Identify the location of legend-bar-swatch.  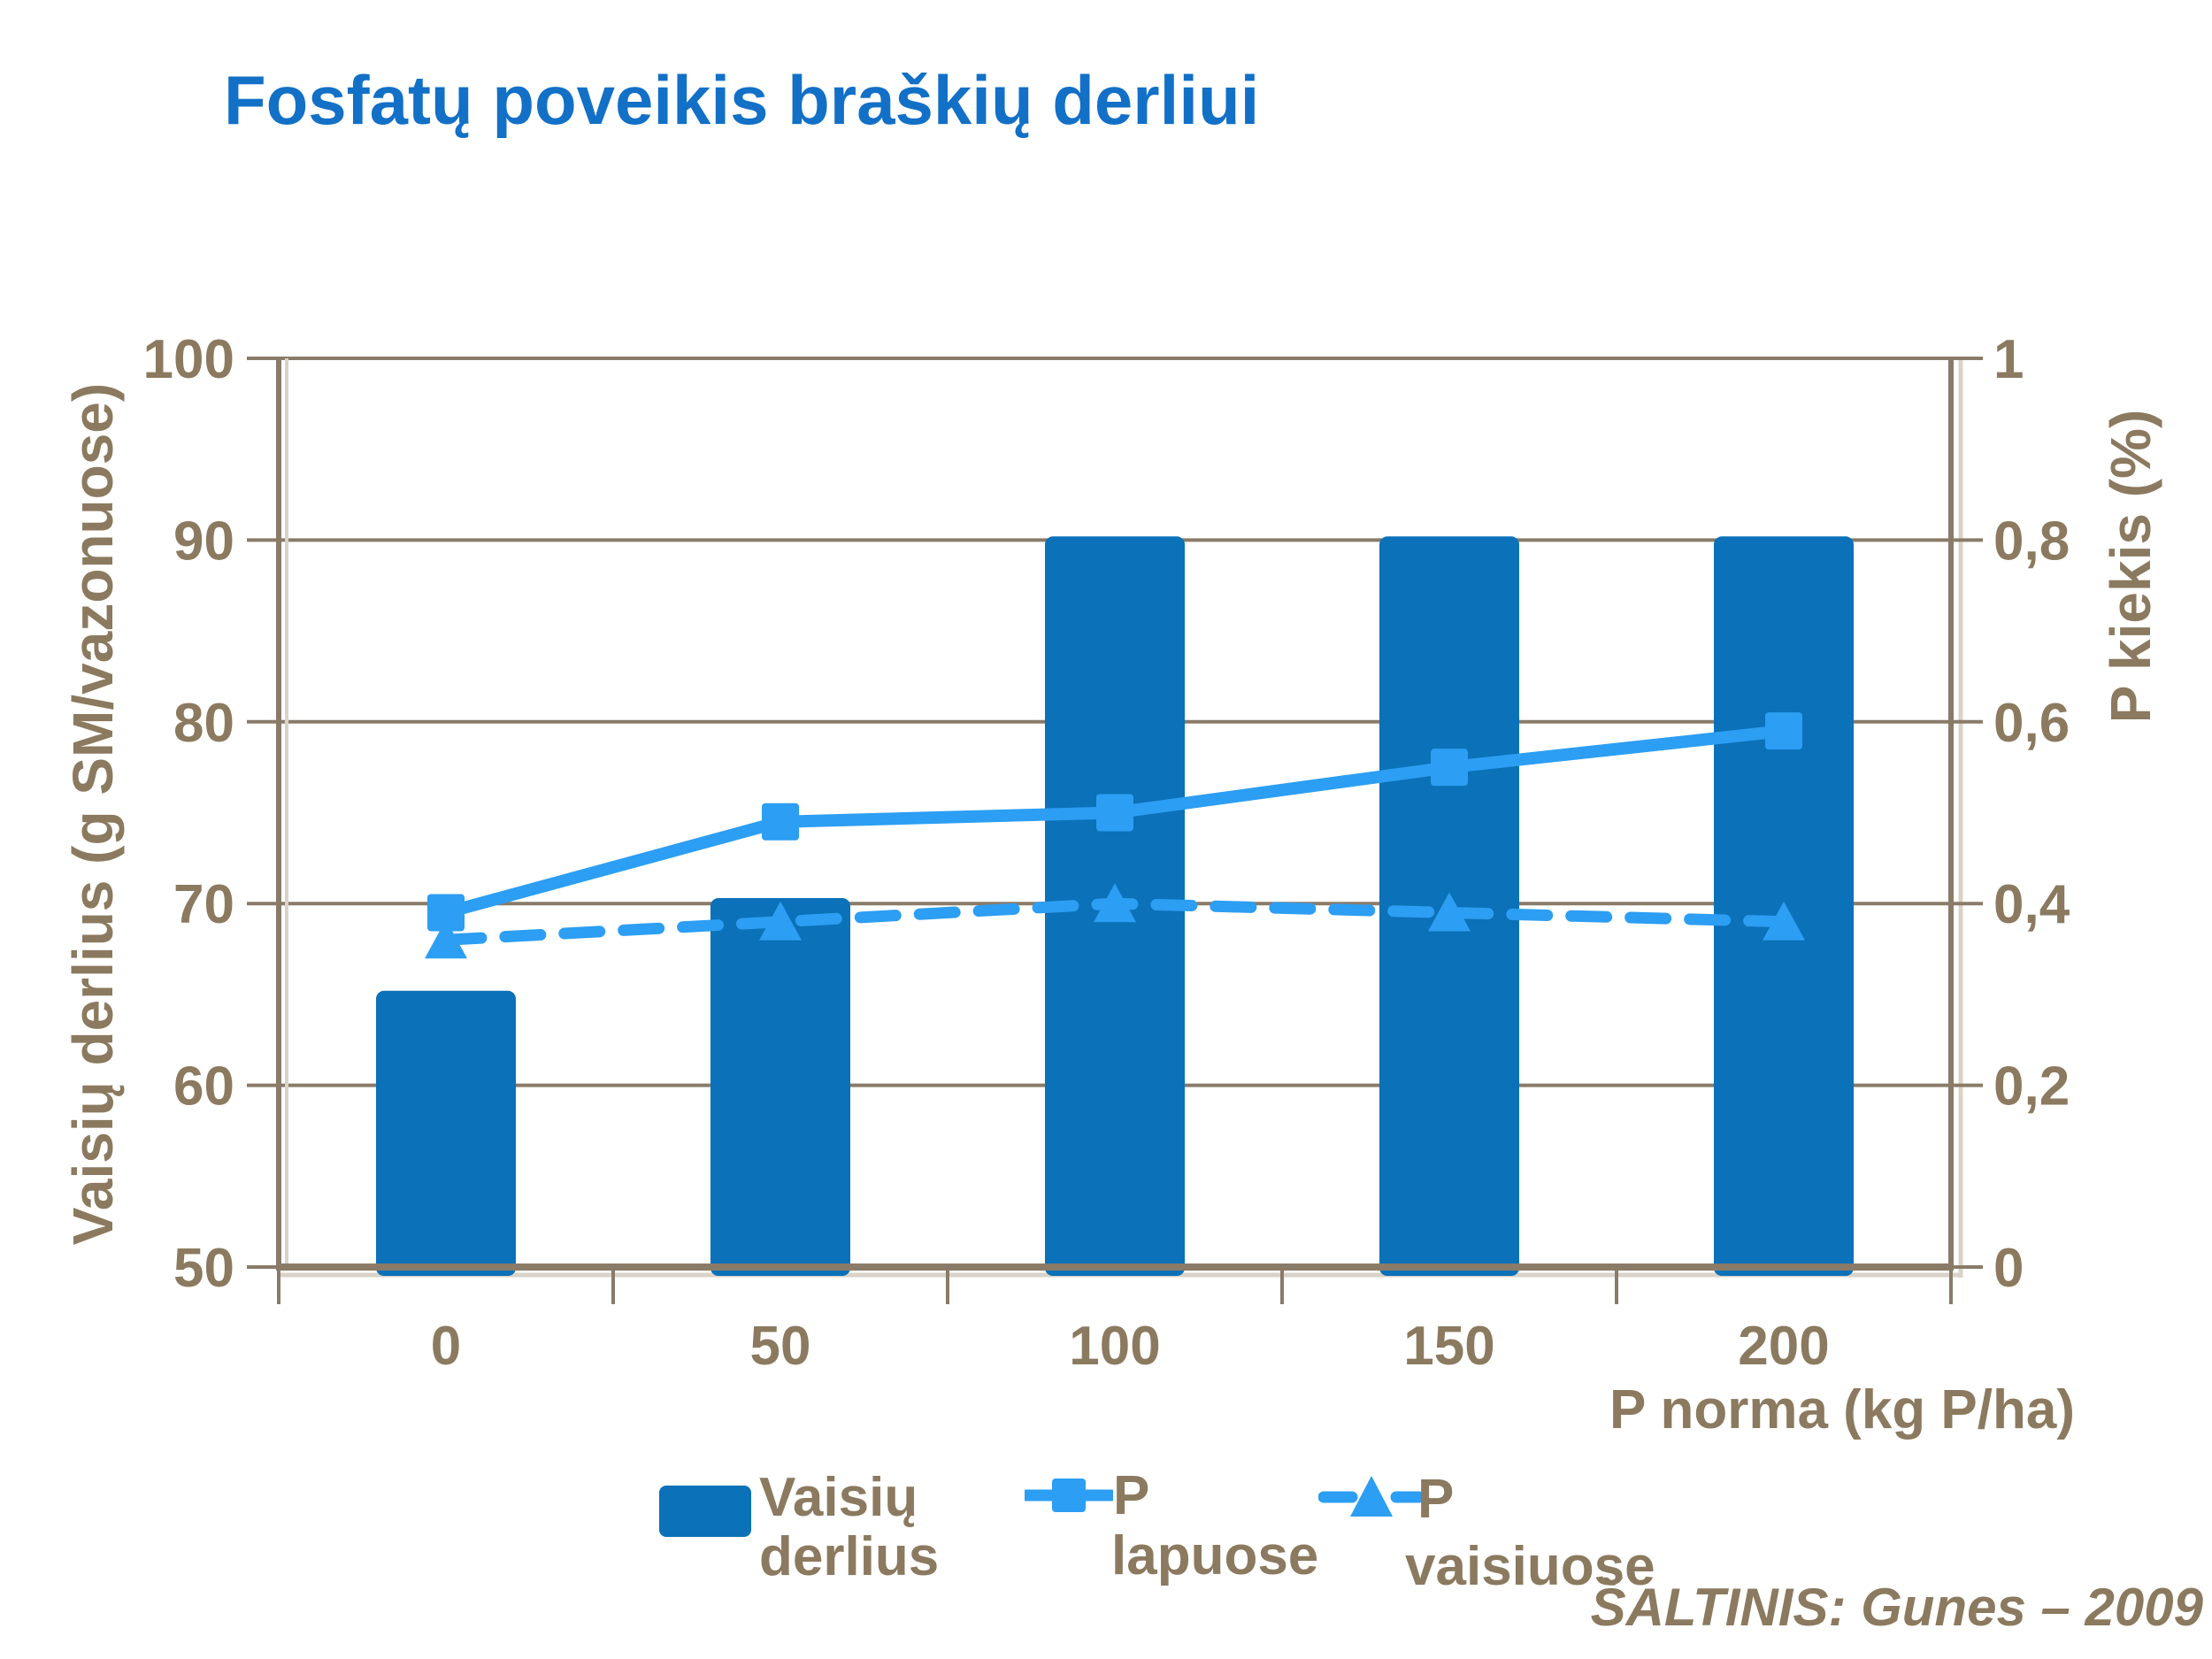
(705, 1512).